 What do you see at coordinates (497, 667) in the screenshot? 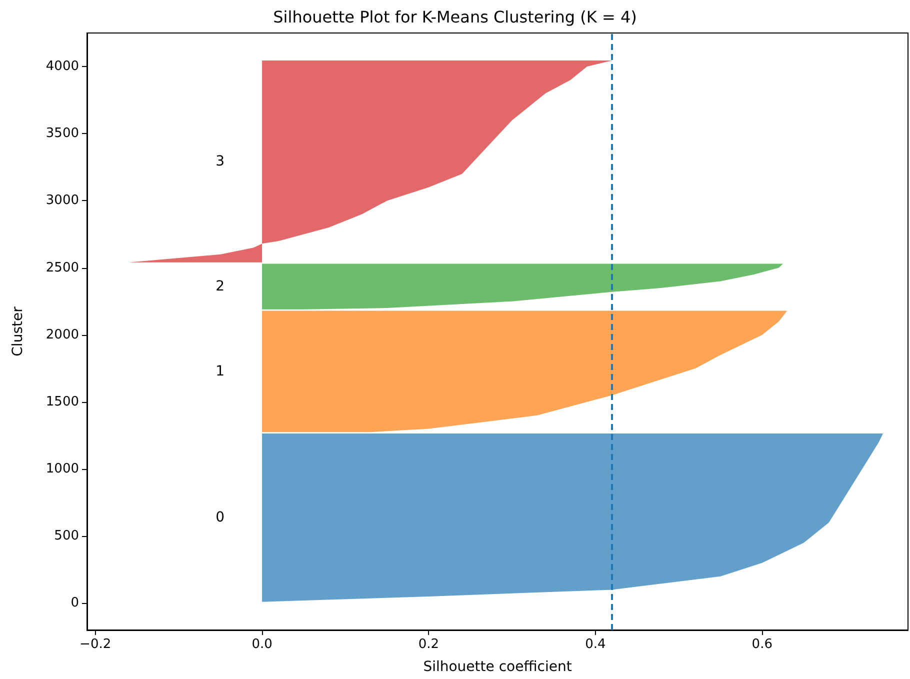
I see `x-axis-title: Silhouette coefficient` at bounding box center [497, 667].